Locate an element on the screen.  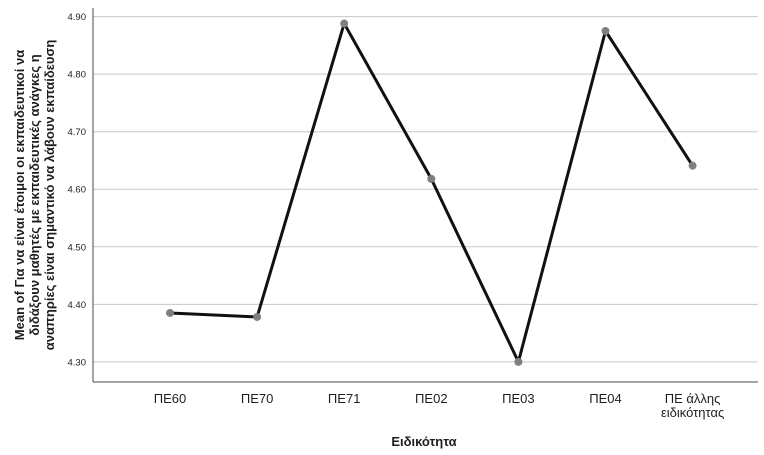
x-tick-label-line: ΠΕ04 is located at coordinates (605, 398).